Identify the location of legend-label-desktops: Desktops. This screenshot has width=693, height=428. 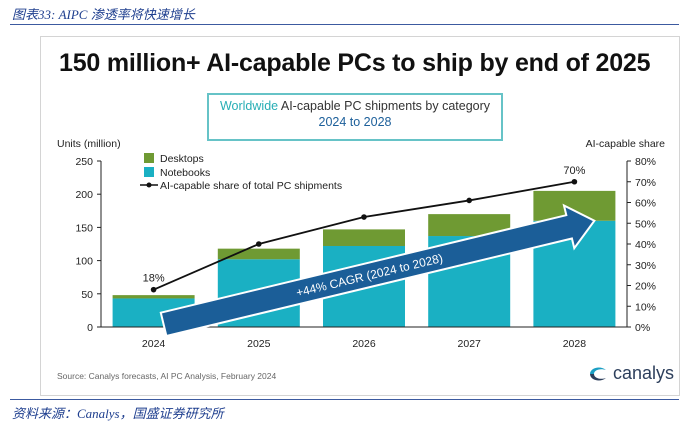
(182, 159).